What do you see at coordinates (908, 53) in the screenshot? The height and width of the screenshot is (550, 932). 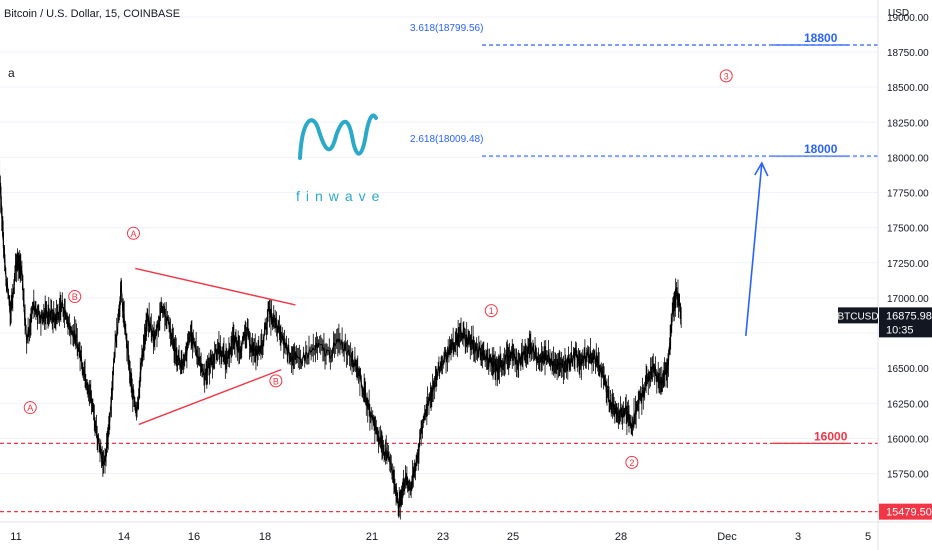 I see `y-tick-label: 18750.00` at bounding box center [908, 53].